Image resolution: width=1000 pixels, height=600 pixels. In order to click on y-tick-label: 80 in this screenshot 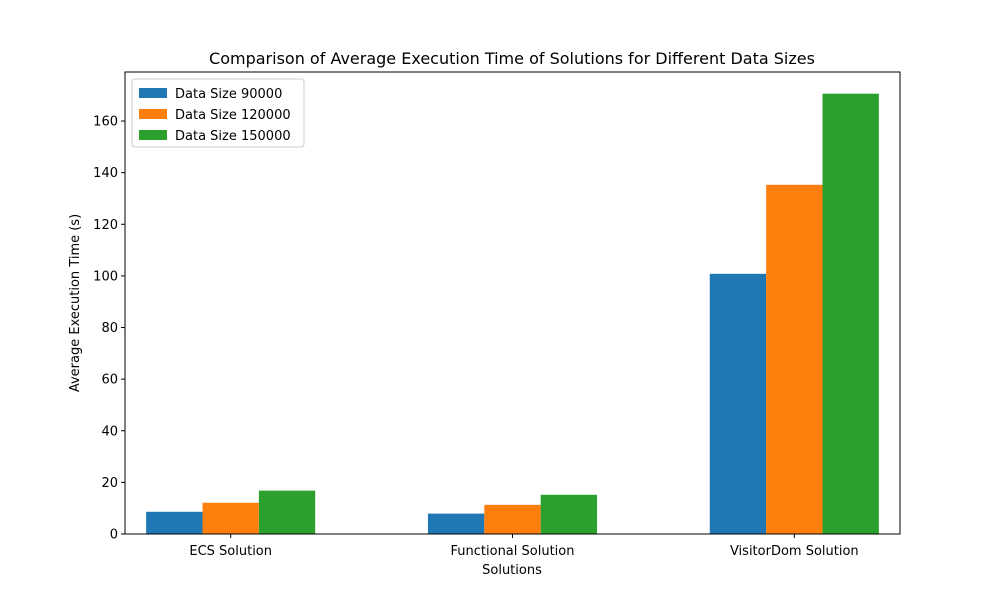, I will do `click(109, 328)`.